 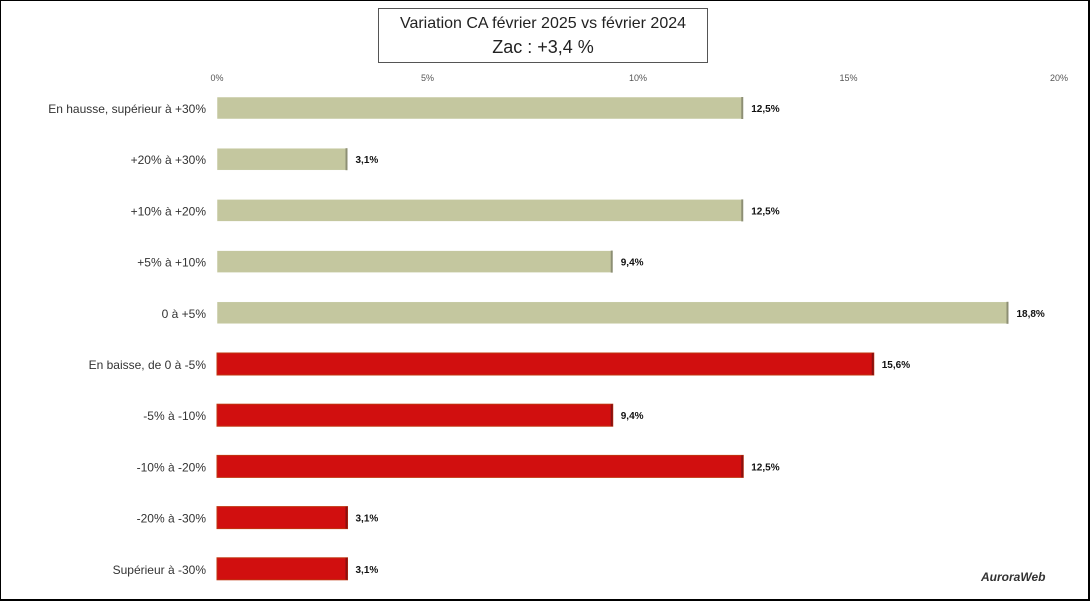 I want to click on category-label: En baisse, de 0 à -5%, so click(x=148, y=365).